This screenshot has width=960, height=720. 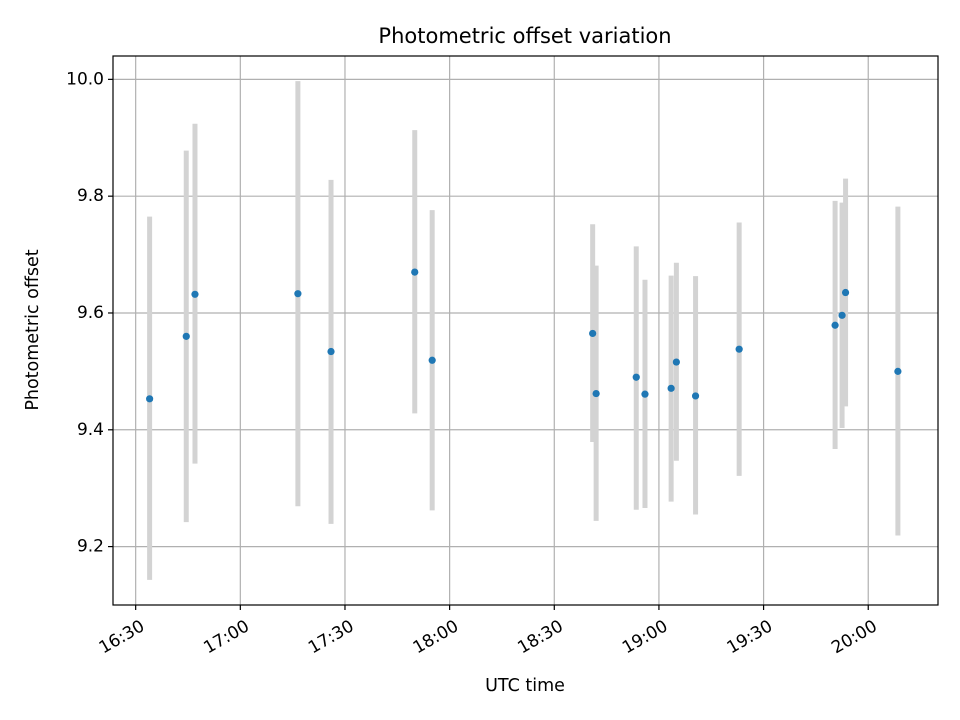 What do you see at coordinates (90, 196) in the screenshot?
I see `y-tick-label: 9.8` at bounding box center [90, 196].